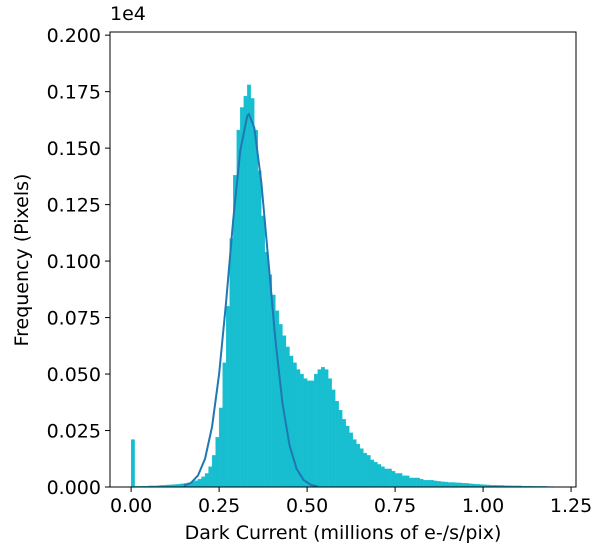 Image resolution: width=609 pixels, height=553 pixels. What do you see at coordinates (74, 262) in the screenshot?
I see `y-tick-label: 0.100` at bounding box center [74, 262].